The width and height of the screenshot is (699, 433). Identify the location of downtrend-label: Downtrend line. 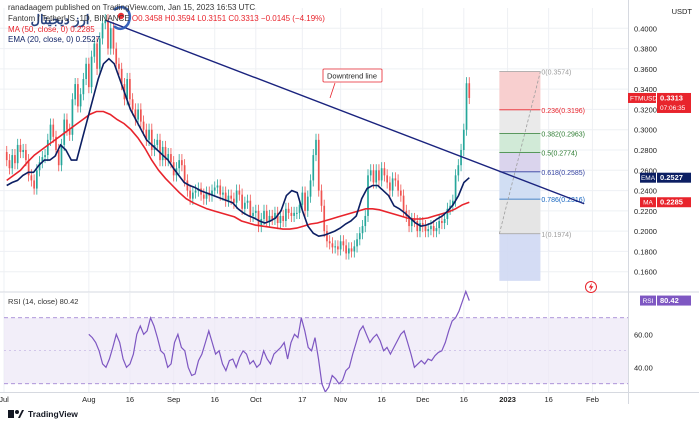
(352, 76).